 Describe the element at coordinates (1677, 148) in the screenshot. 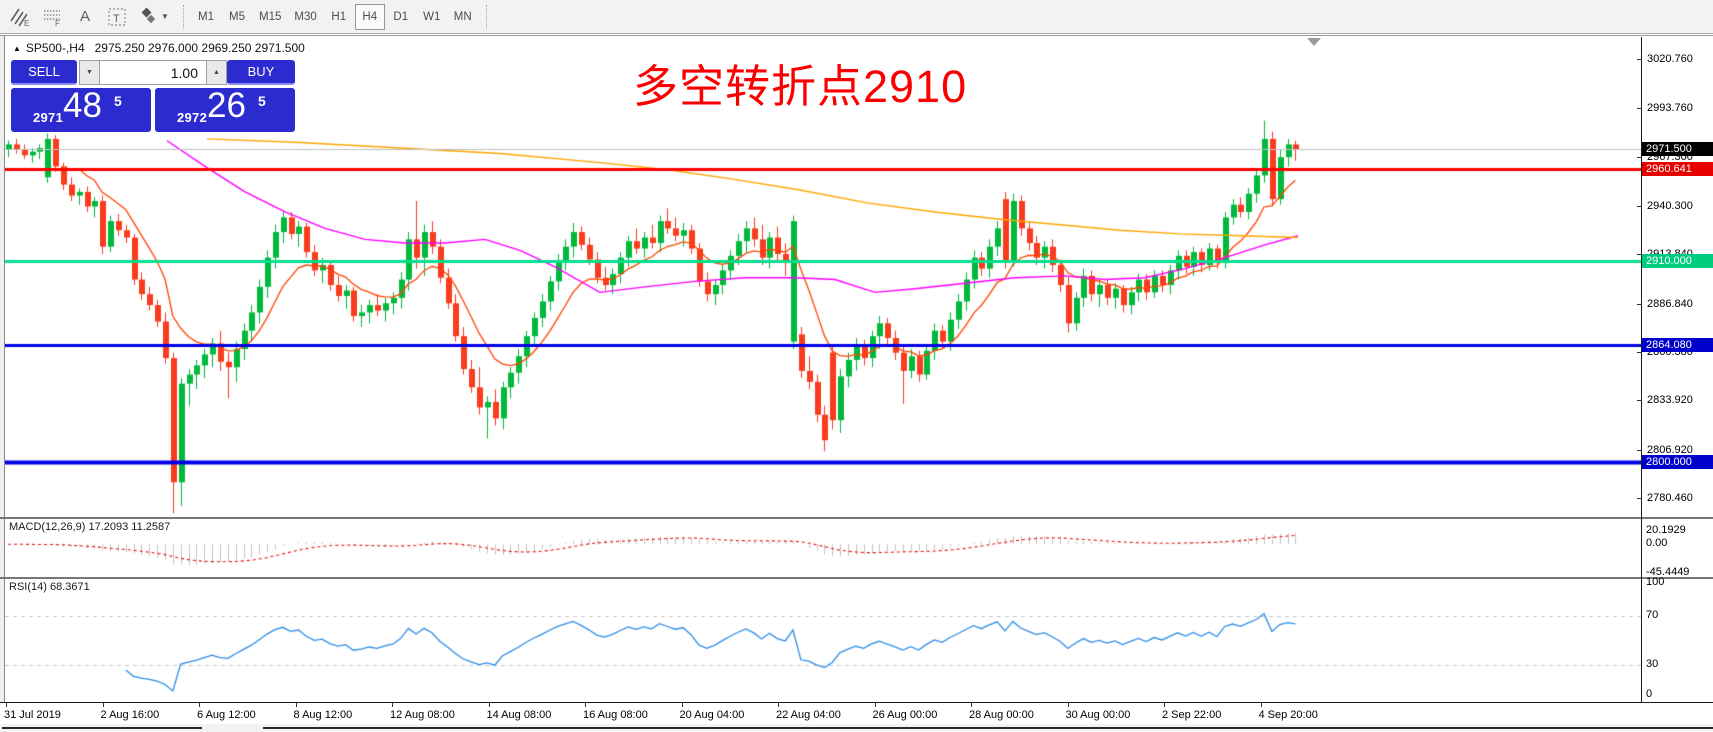

I see `price-level-box: 2971.500` at that location.